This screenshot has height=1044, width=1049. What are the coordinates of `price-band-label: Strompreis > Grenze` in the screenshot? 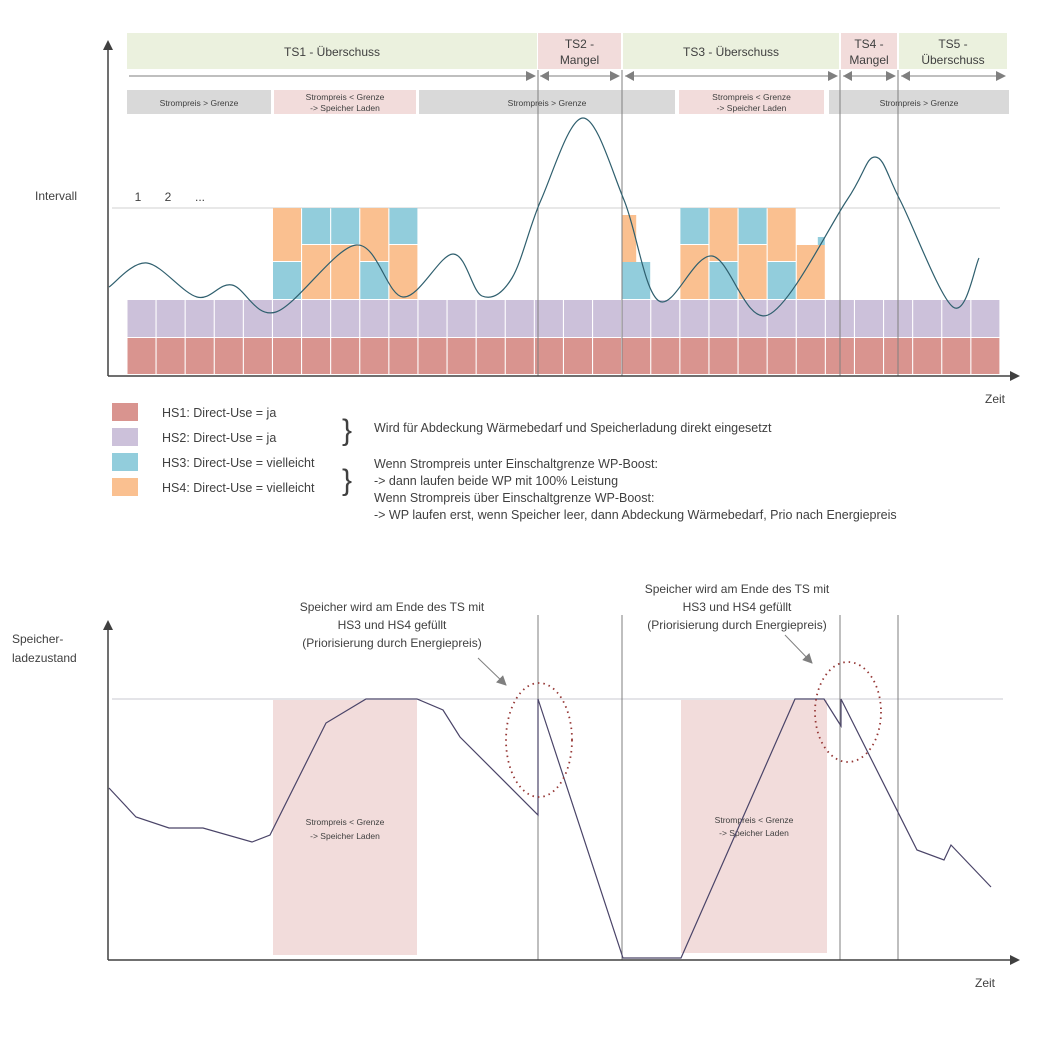 It's located at (919, 103).